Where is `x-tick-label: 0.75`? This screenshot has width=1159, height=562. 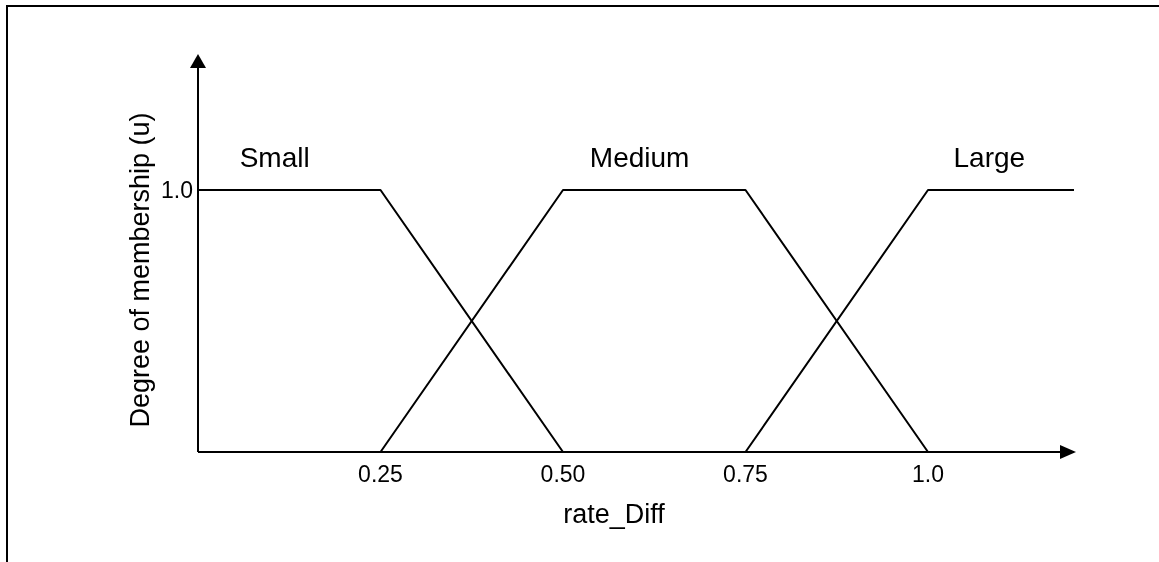 x-tick-label: 0.75 is located at coordinates (745, 474).